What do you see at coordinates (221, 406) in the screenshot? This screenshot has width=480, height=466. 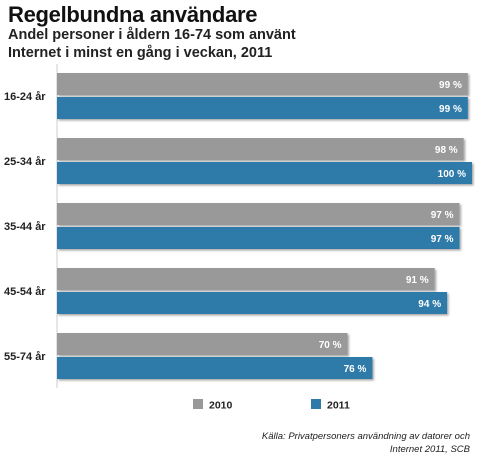 I see `legend-label-2010: 2010` at bounding box center [221, 406].